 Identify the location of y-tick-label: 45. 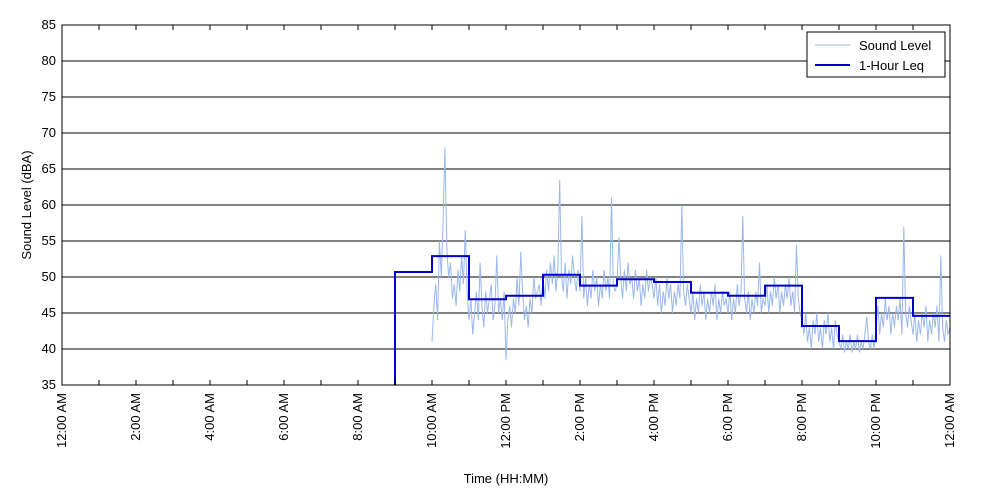
(49, 312).